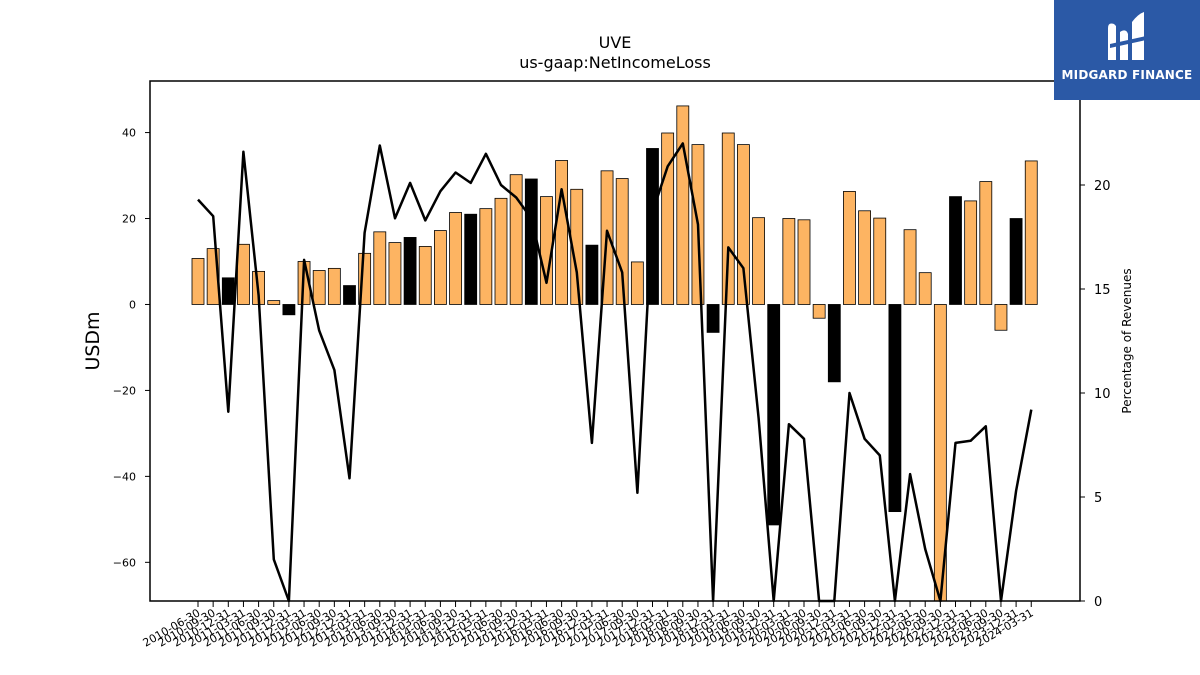  Describe the element at coordinates (615, 62) in the screenshot. I see `chart-subtitle: us-gaap:NetIncomeLoss` at that location.